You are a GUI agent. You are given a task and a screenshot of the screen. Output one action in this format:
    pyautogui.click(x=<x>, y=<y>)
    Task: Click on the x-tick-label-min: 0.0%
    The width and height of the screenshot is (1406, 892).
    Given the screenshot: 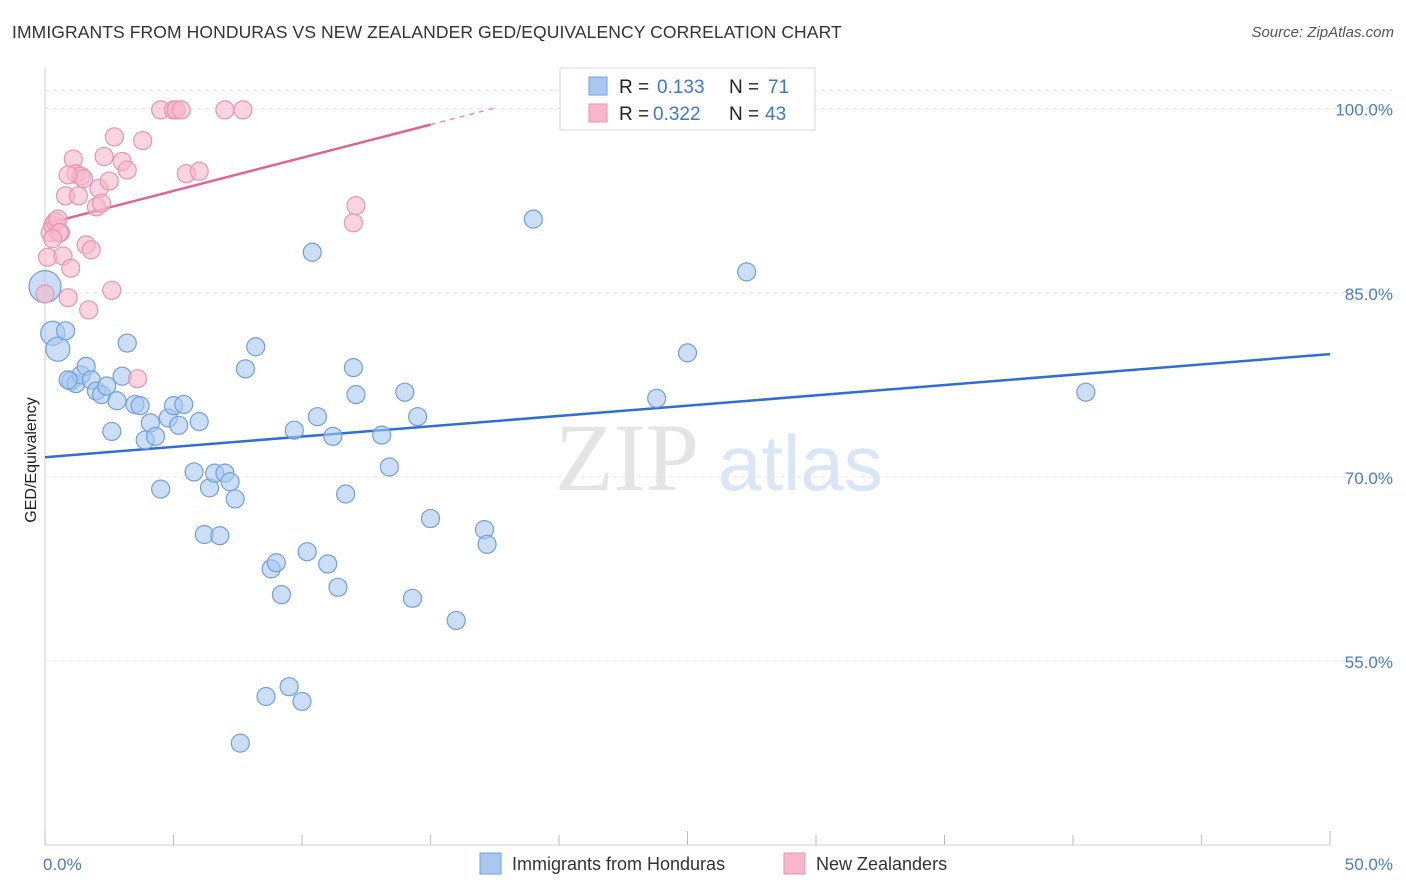 What is the action you would take?
    pyautogui.click(x=62, y=864)
    